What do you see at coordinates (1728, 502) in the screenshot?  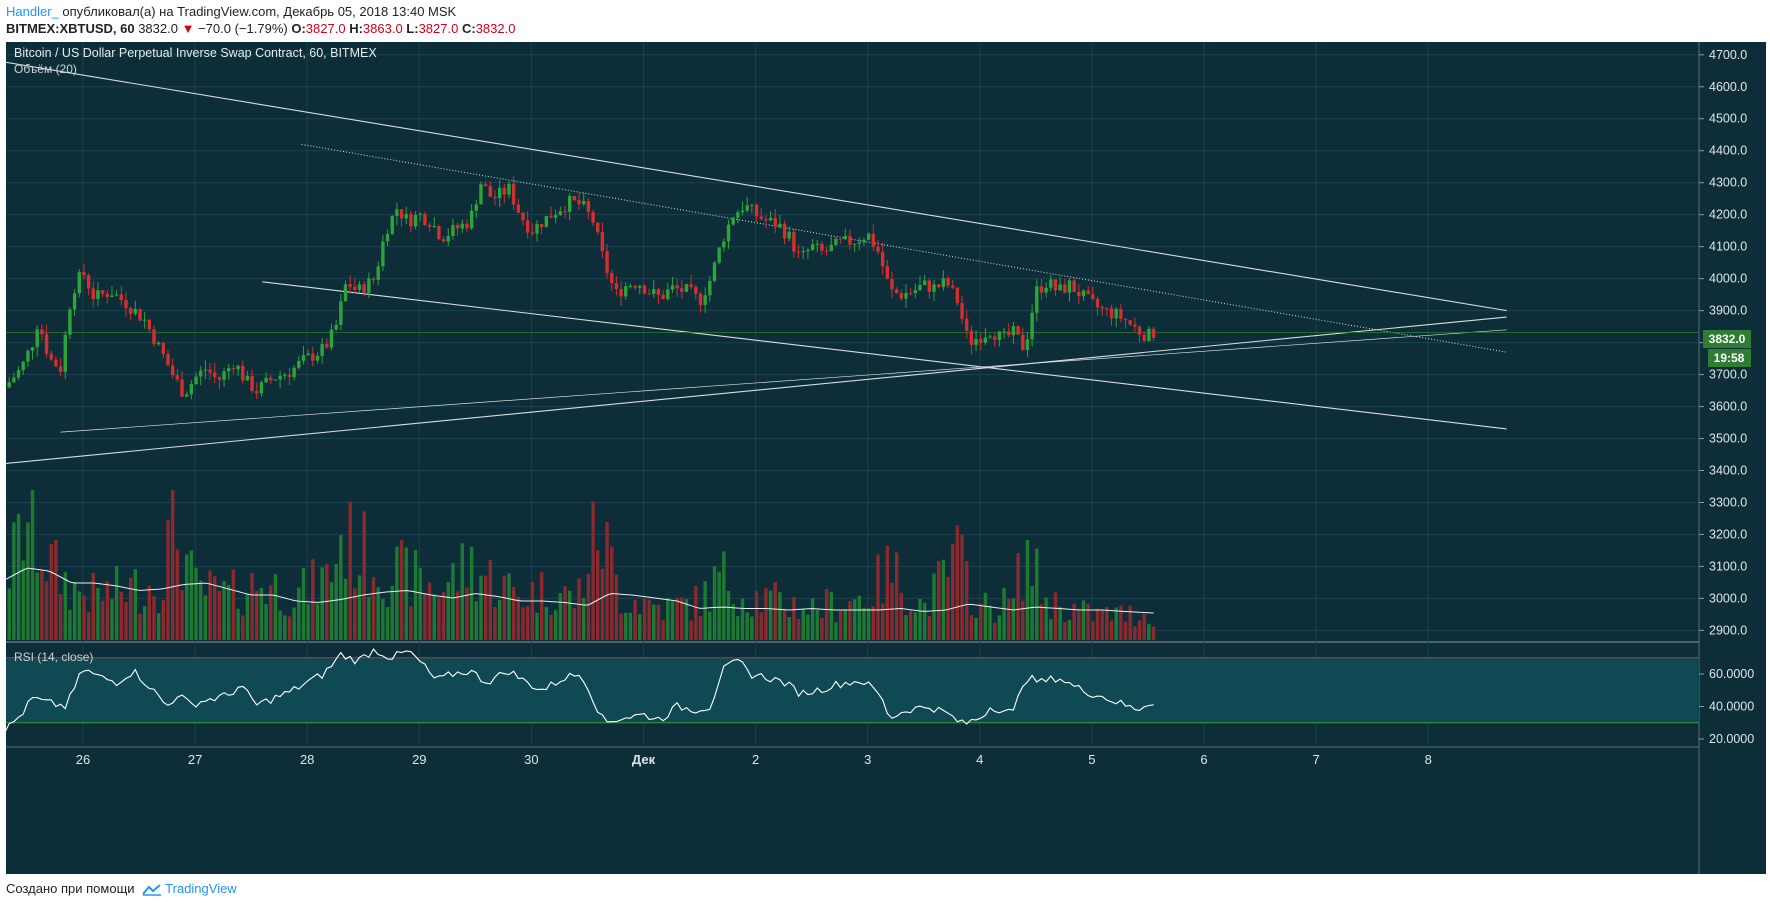 I see `price-tick-label: 3300.0` at bounding box center [1728, 502].